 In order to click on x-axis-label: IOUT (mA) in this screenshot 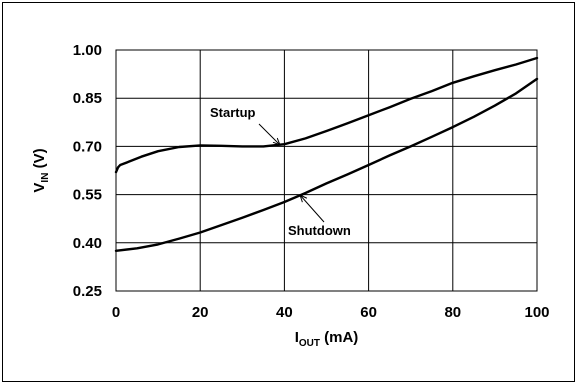, I will do `click(327, 339)`.